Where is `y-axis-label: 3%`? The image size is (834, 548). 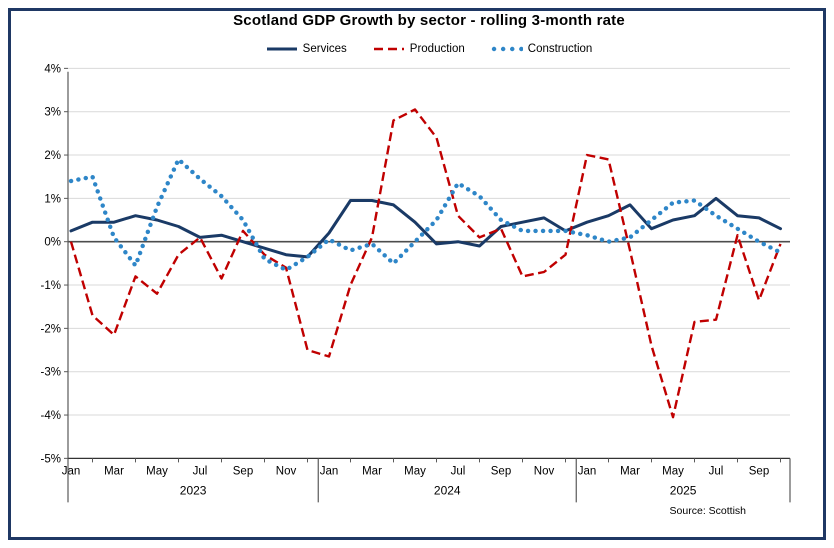 y-axis-label: 3% is located at coordinates (52, 113).